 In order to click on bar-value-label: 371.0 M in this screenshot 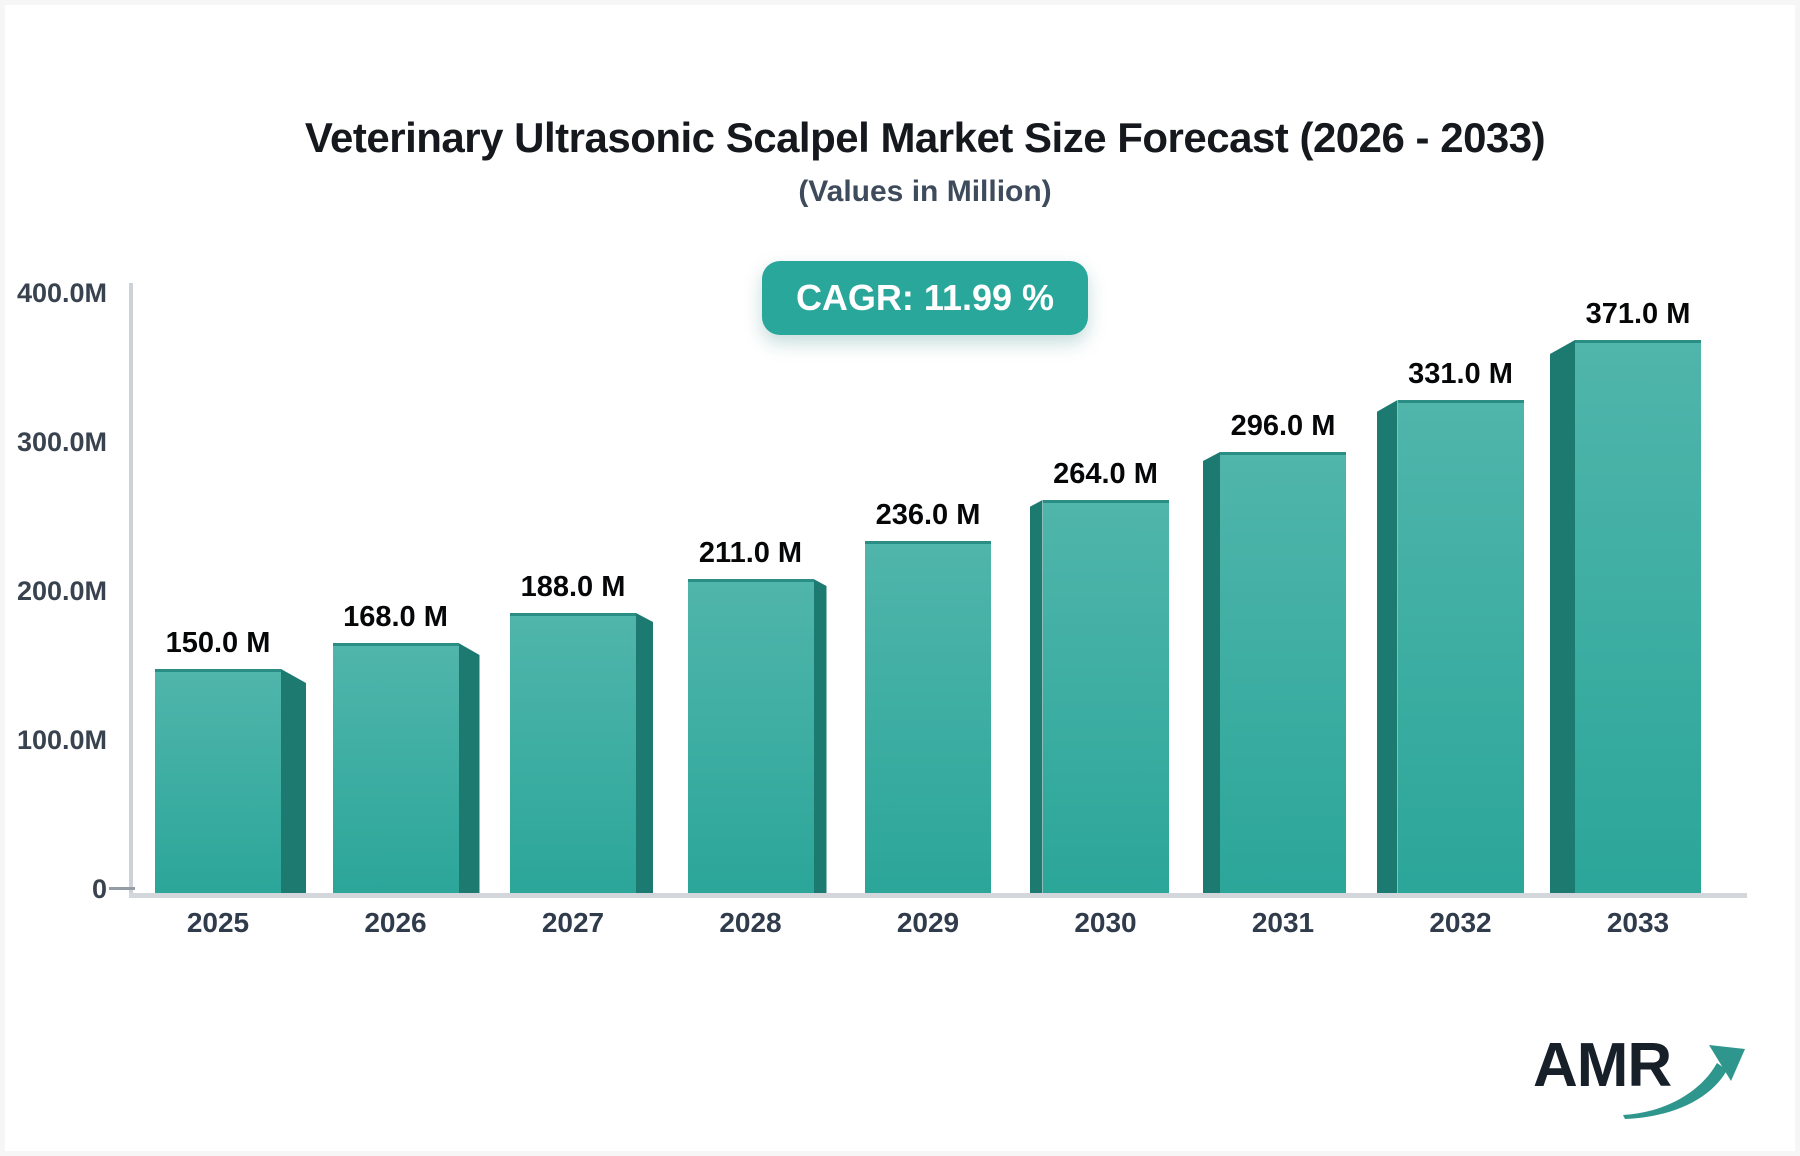, I will do `click(1638, 314)`.